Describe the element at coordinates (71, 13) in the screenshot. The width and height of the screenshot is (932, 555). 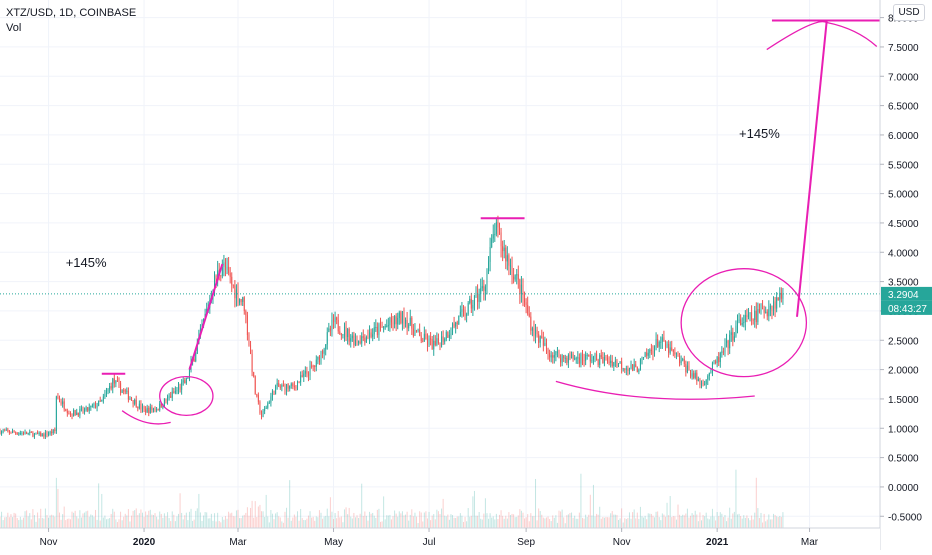
I see `symbol-title: XTZ/USD, 1D, COINBASE` at that location.